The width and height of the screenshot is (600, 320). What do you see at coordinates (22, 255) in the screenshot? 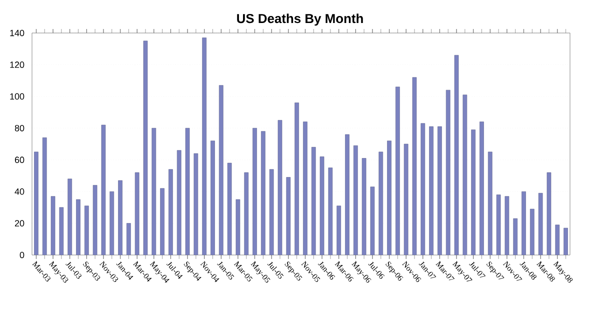
I see `y-tick-label: 0` at bounding box center [22, 255].